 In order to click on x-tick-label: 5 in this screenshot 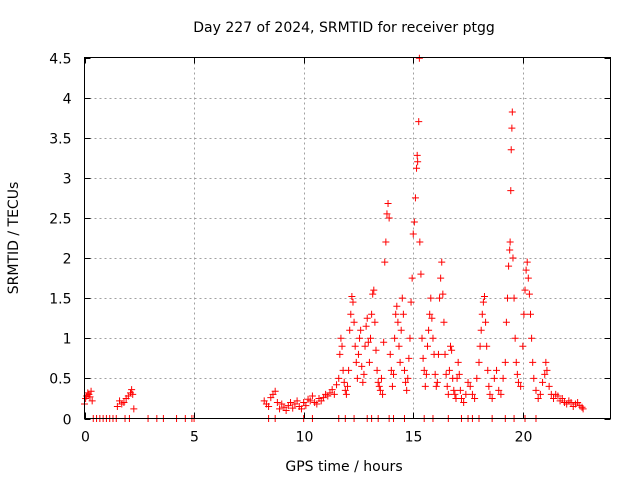, I will do `click(194, 438)`.